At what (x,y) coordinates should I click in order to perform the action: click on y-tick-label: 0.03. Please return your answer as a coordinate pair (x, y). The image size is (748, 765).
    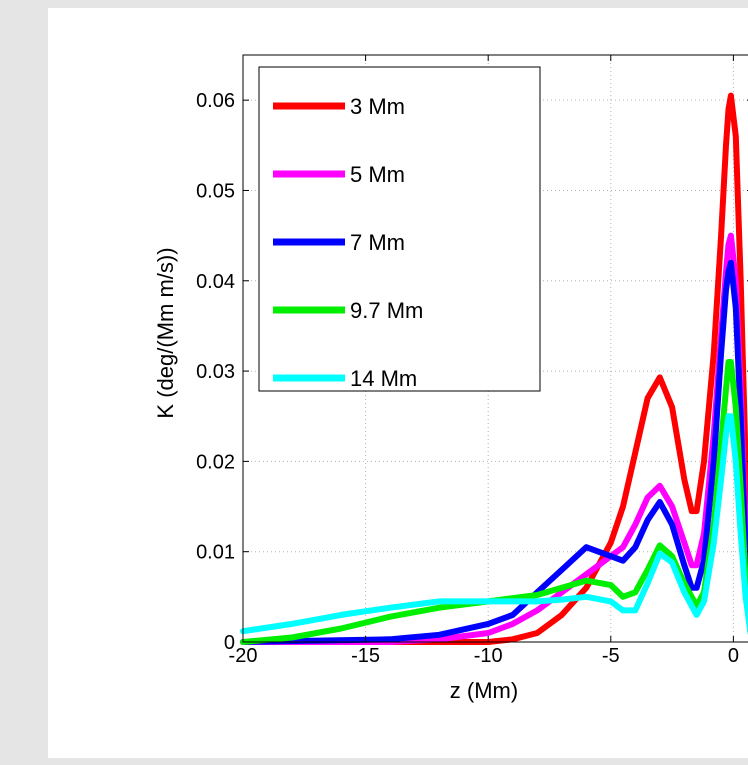
    Looking at the image, I should click on (215, 372).